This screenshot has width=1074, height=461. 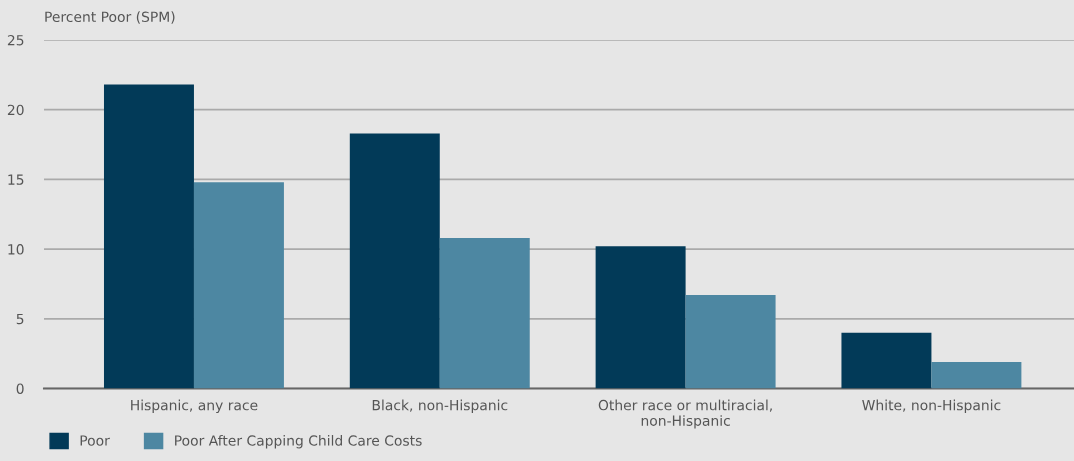 I want to click on y-tick-label: 20, so click(x=15, y=110).